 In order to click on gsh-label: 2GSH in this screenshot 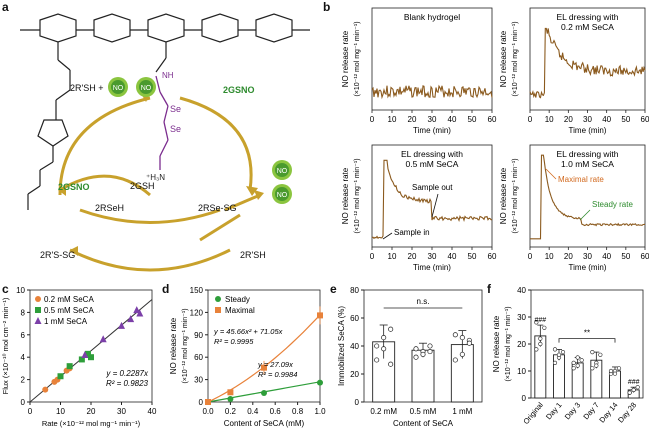, I will do `click(142, 186)`.